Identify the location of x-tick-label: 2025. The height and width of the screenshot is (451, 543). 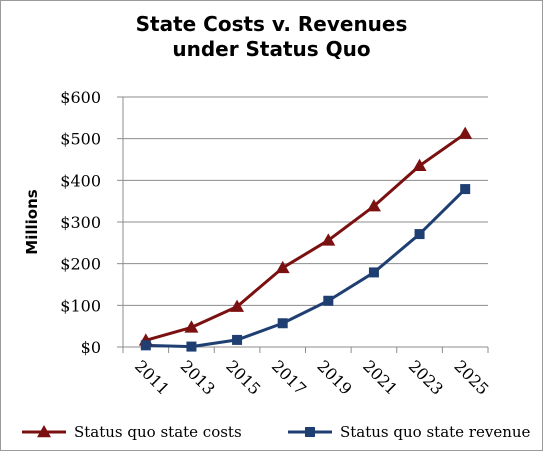
(471, 377).